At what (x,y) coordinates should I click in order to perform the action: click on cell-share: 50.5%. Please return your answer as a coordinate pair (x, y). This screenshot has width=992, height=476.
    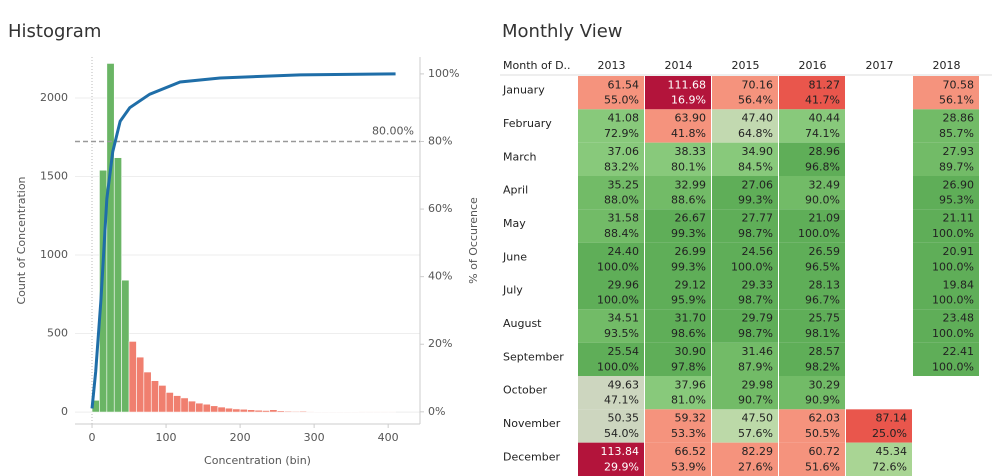
    Looking at the image, I should click on (822, 433).